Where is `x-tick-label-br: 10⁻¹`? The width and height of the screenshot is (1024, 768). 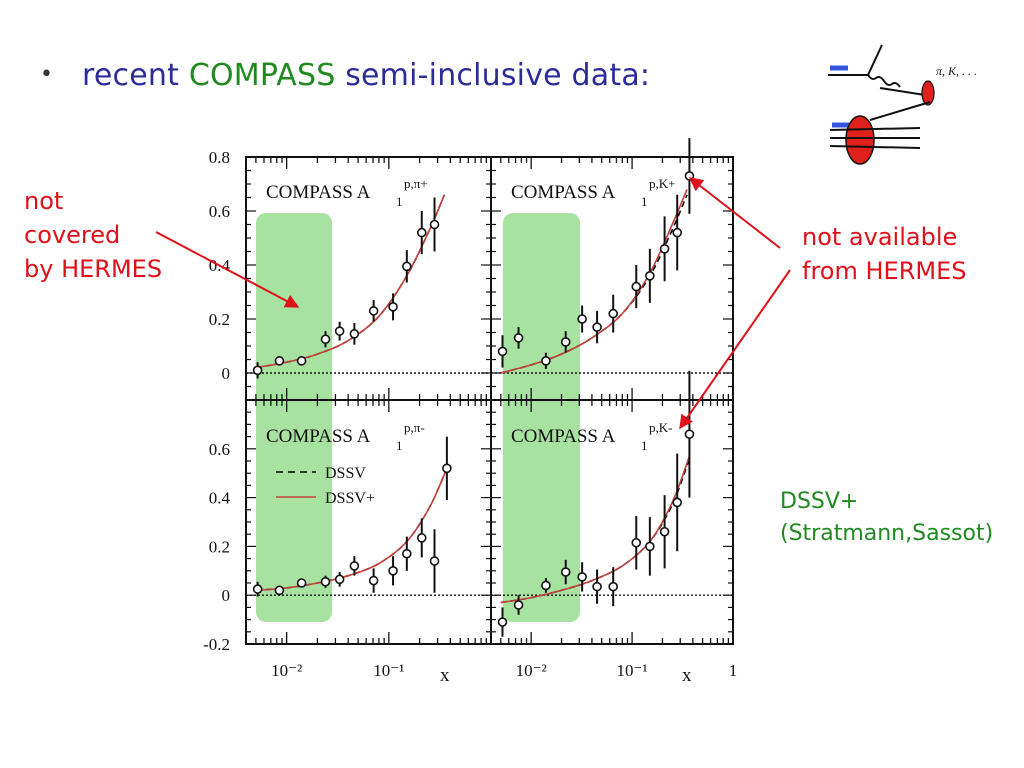 x-tick-label-br: 10⁻¹ is located at coordinates (632, 670).